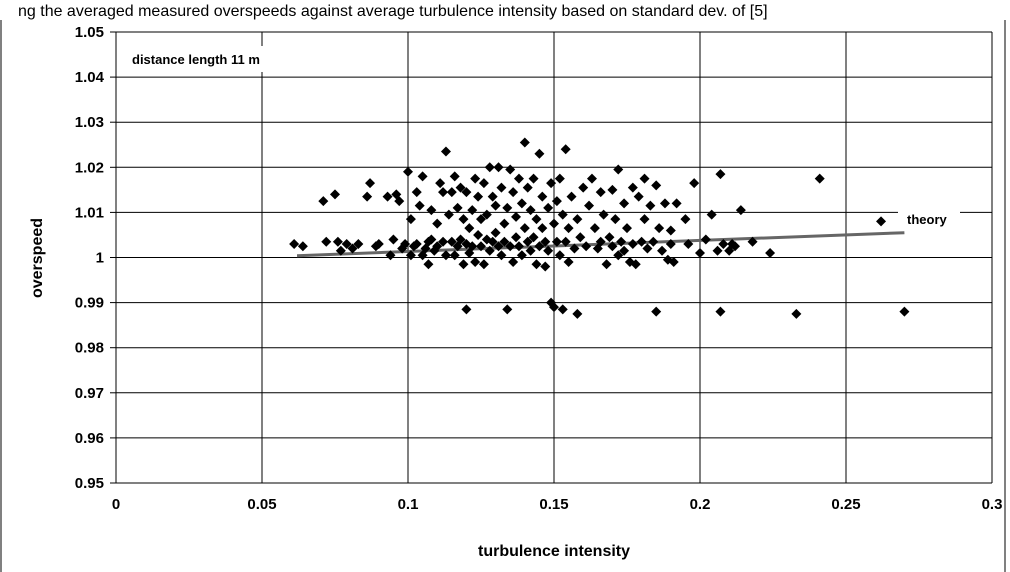 This screenshot has height=572, width=1010. I want to click on x-tick-label: 0.15, so click(553, 504).